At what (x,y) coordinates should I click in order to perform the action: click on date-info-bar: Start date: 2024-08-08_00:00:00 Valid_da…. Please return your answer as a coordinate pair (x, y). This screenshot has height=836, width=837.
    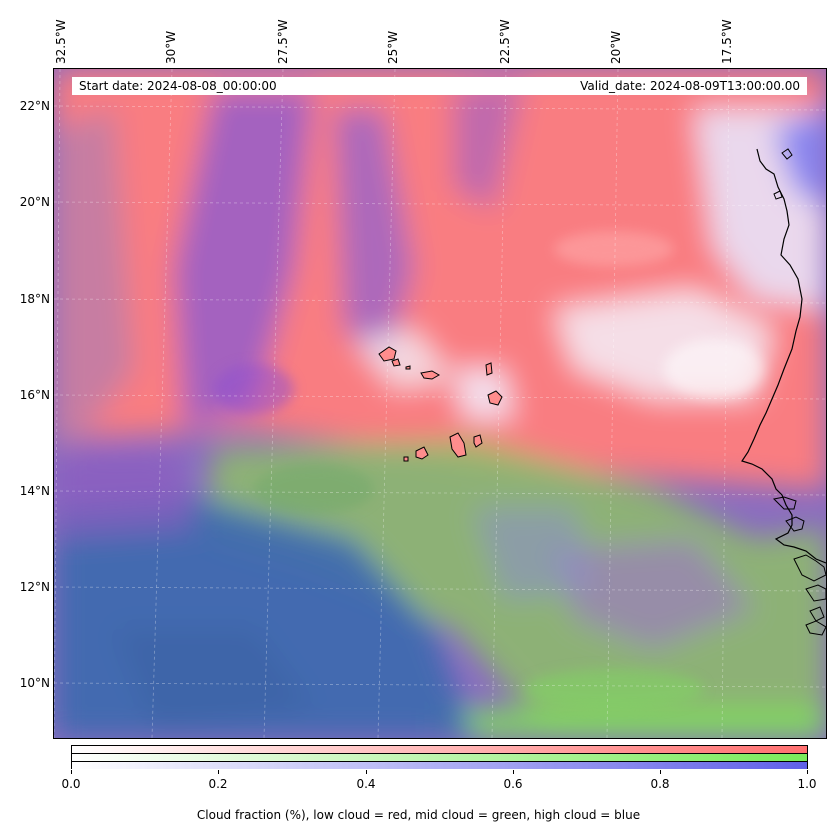
    Looking at the image, I should click on (439, 86).